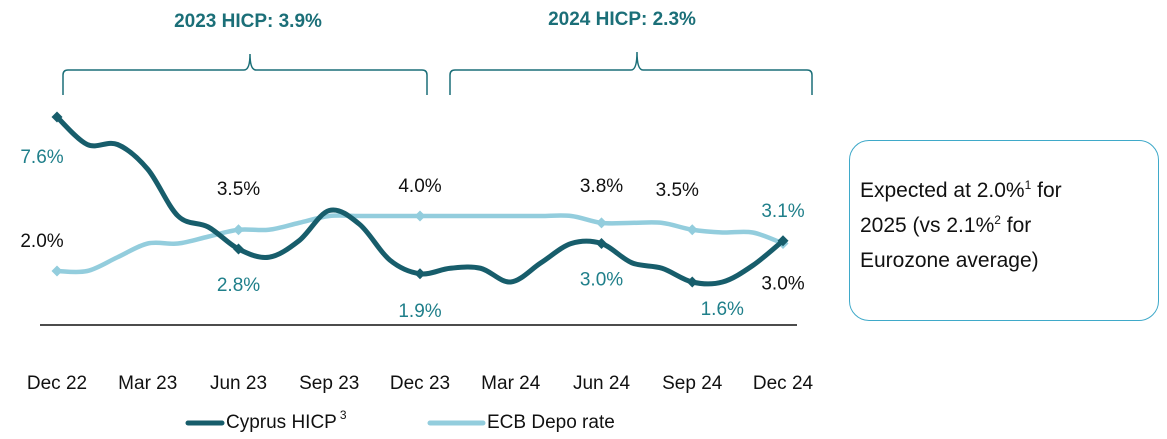 The height and width of the screenshot is (439, 1167). Describe the element at coordinates (997, 220) in the screenshot. I see `footnote: 2` at that location.